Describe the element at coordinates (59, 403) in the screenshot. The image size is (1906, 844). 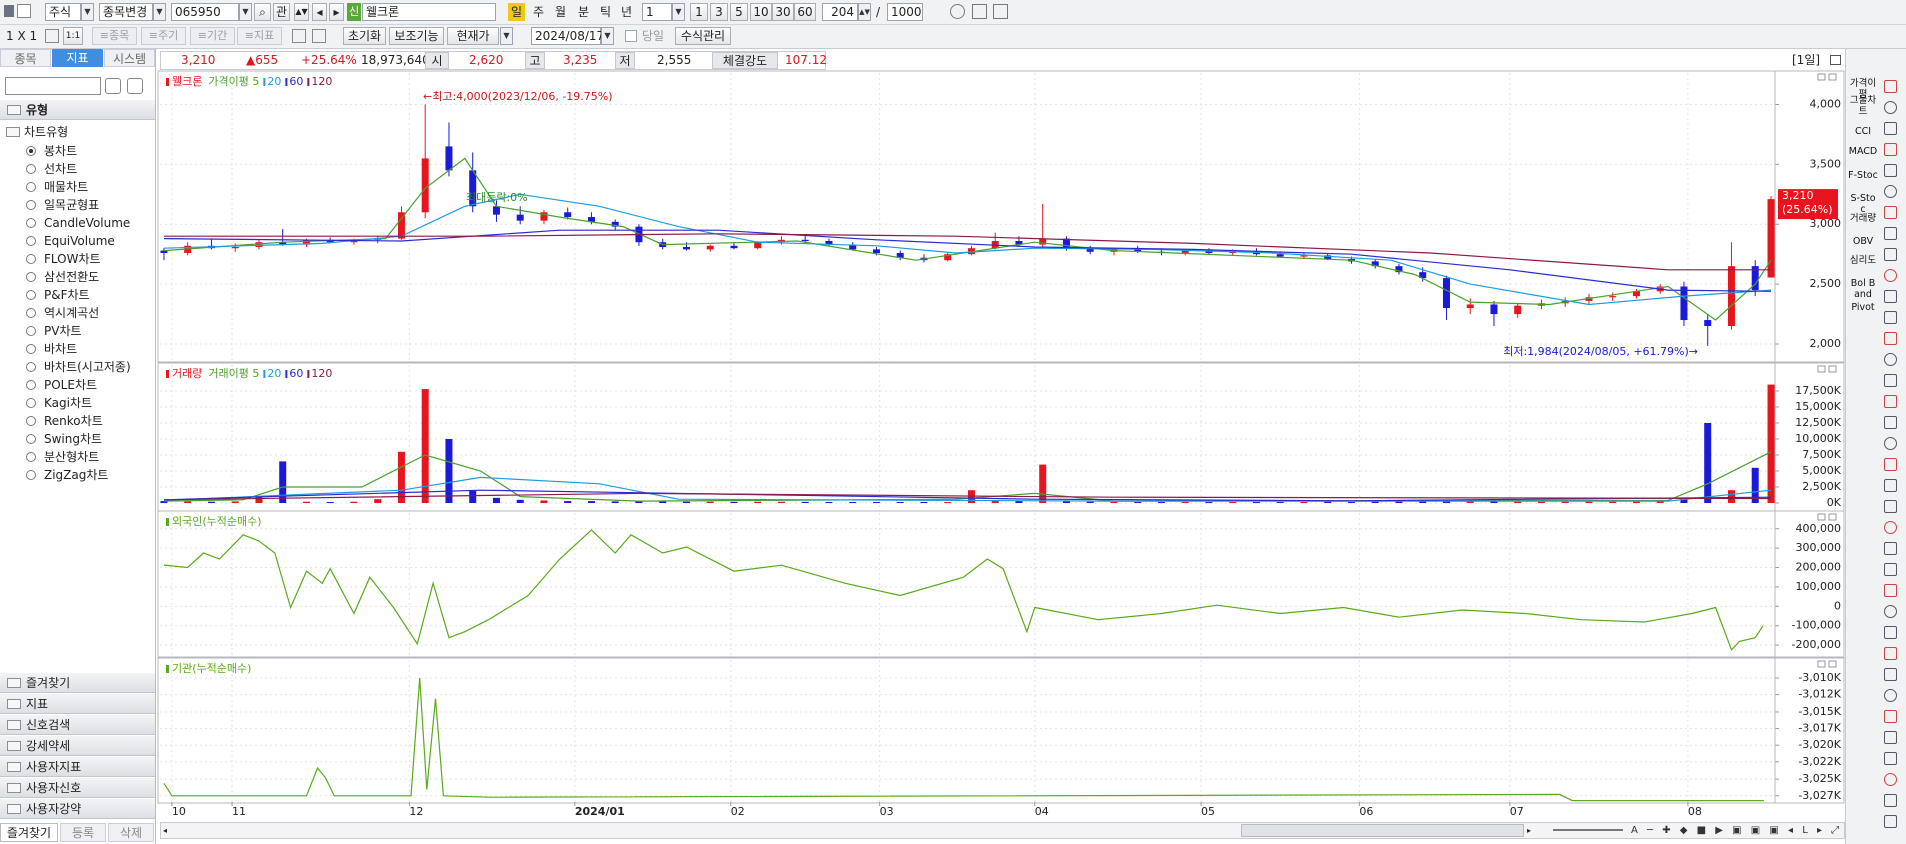
I see `chart-type-item: Kagi차트` at that location.